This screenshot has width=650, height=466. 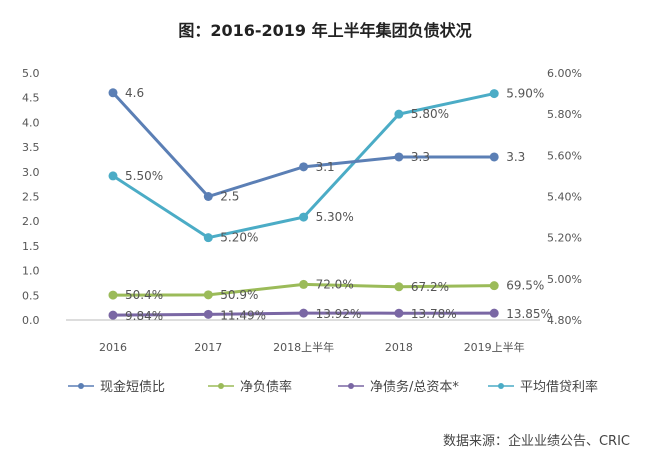 What do you see at coordinates (144, 176) in the screenshot?
I see `data-label: 5.50%` at bounding box center [144, 176].